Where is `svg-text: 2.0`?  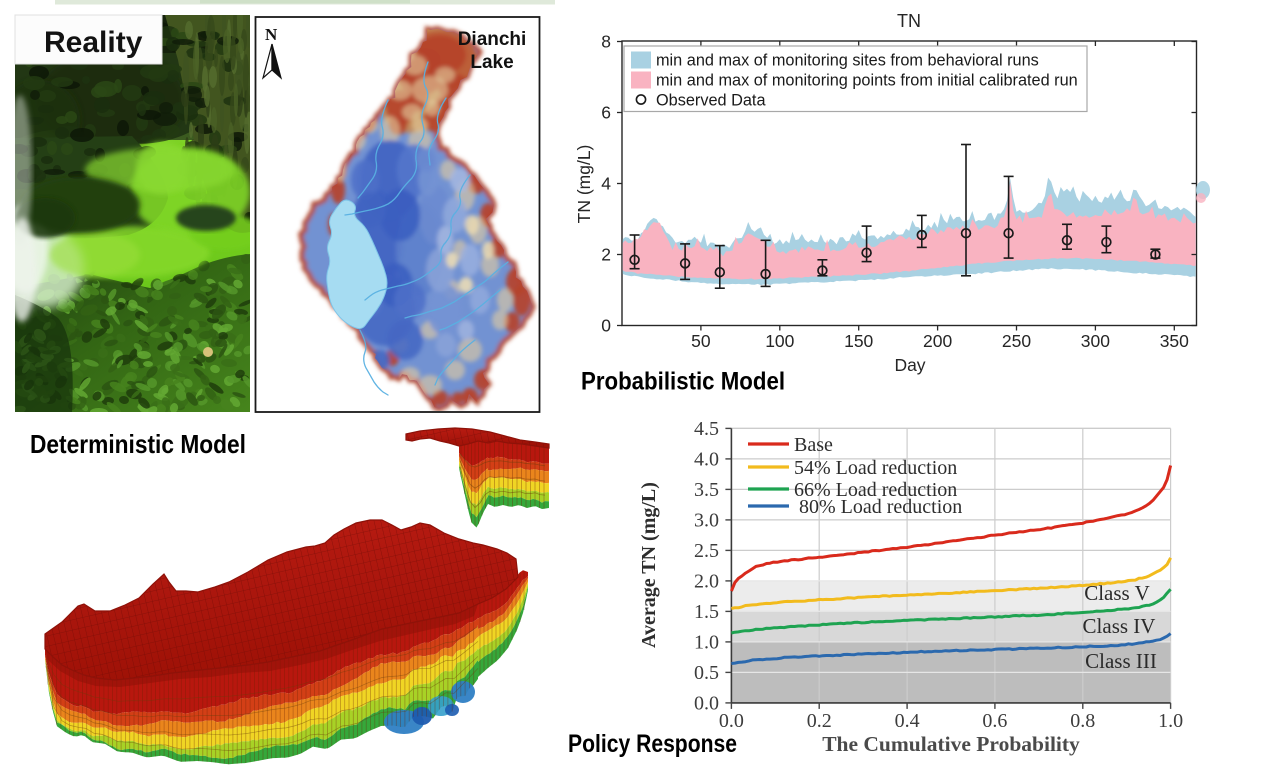
svg-text: 2.0 is located at coordinates (706, 581).